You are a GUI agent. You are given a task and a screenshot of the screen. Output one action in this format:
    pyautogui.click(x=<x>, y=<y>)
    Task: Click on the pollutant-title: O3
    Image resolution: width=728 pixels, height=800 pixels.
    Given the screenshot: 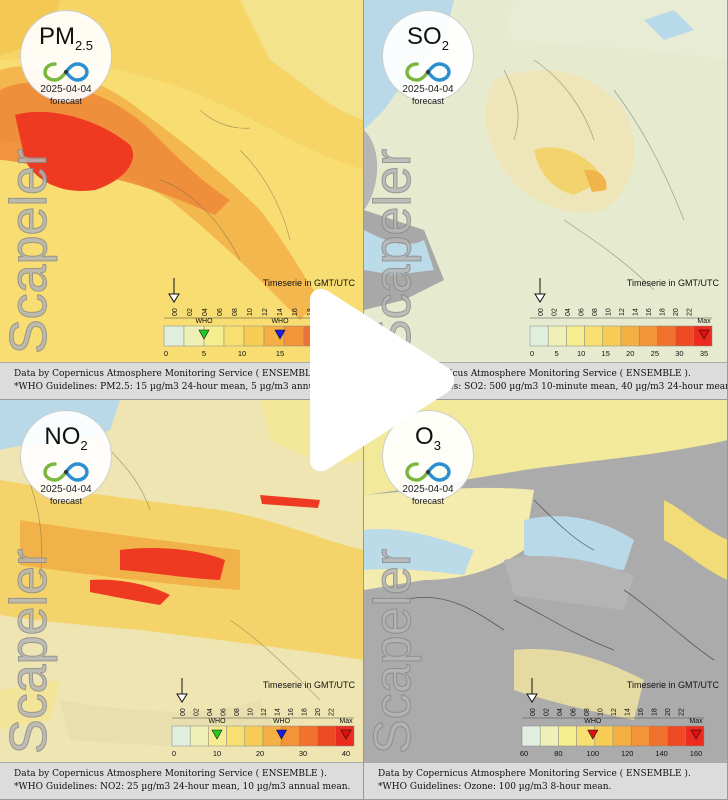 What is the action you would take?
    pyautogui.click(x=428, y=438)
    